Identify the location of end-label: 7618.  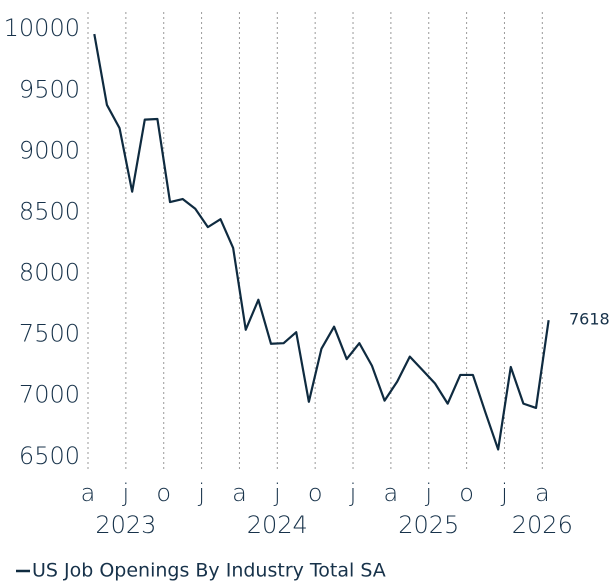
(589, 319).